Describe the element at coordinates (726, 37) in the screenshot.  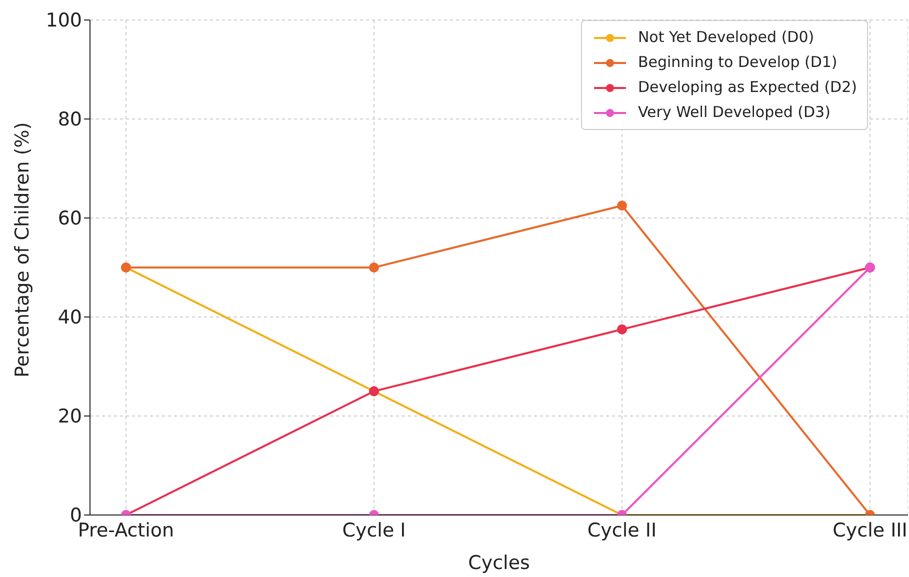
I see `legend-label: Not Yet Developed (D0)` at that location.